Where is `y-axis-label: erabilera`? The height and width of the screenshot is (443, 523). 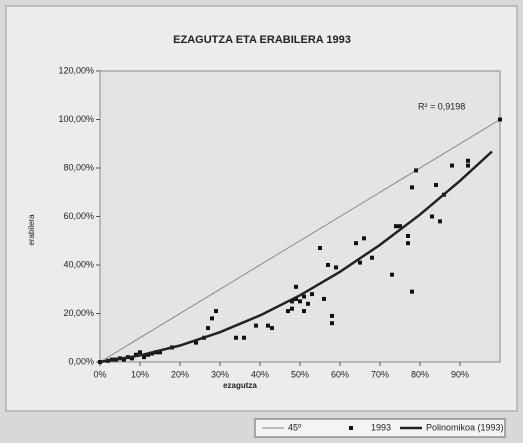
y-axis-label: erabilera is located at coordinates (31, 230).